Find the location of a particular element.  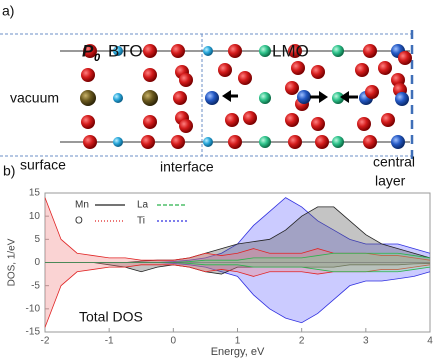

x-tick-label: -2 is located at coordinates (45, 341).